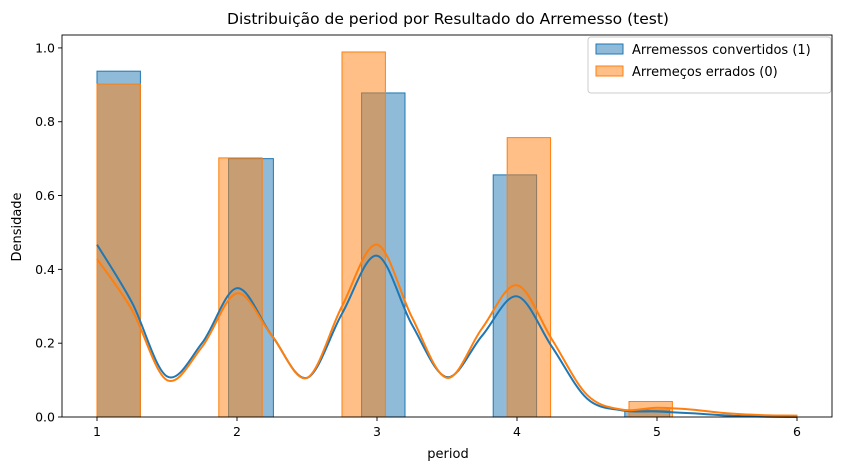  I want to click on x-axis-label: period, so click(447, 454).